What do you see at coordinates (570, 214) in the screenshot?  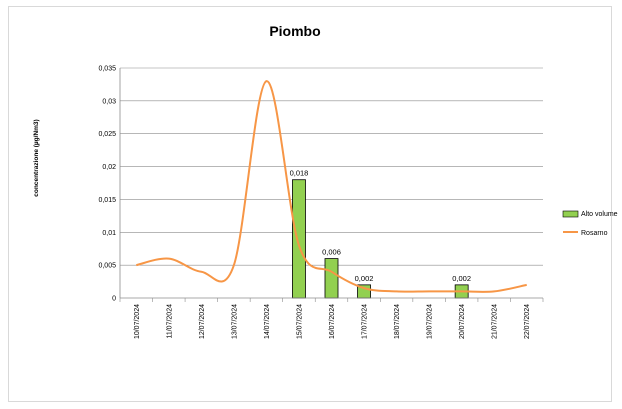 I see `legend-swatch-bar` at bounding box center [570, 214].